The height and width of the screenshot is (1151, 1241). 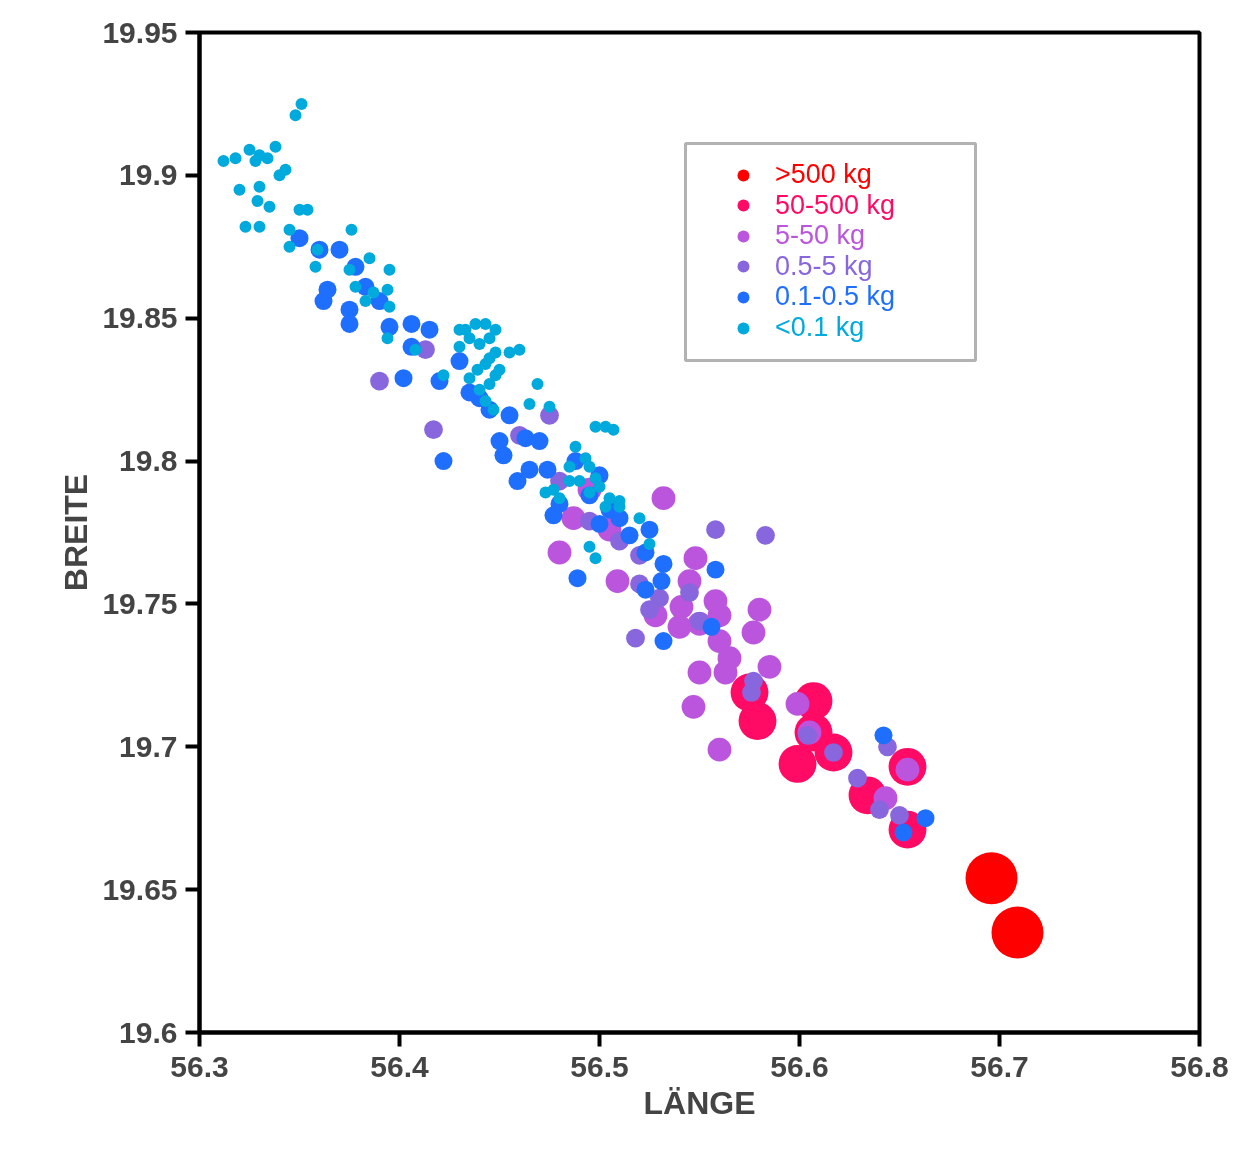 What do you see at coordinates (140, 603) in the screenshot?
I see `y-tick-label: 19.75` at bounding box center [140, 603].